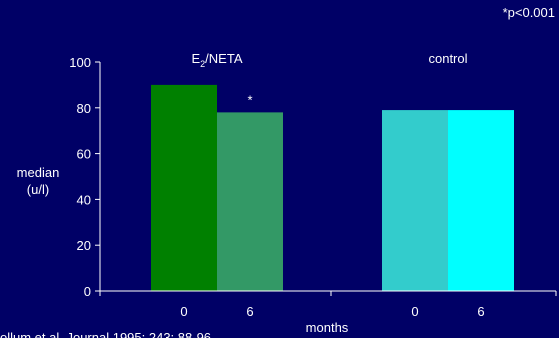 The height and width of the screenshot is (338, 559). I want to click on x-axis-label: months, so click(327, 327).